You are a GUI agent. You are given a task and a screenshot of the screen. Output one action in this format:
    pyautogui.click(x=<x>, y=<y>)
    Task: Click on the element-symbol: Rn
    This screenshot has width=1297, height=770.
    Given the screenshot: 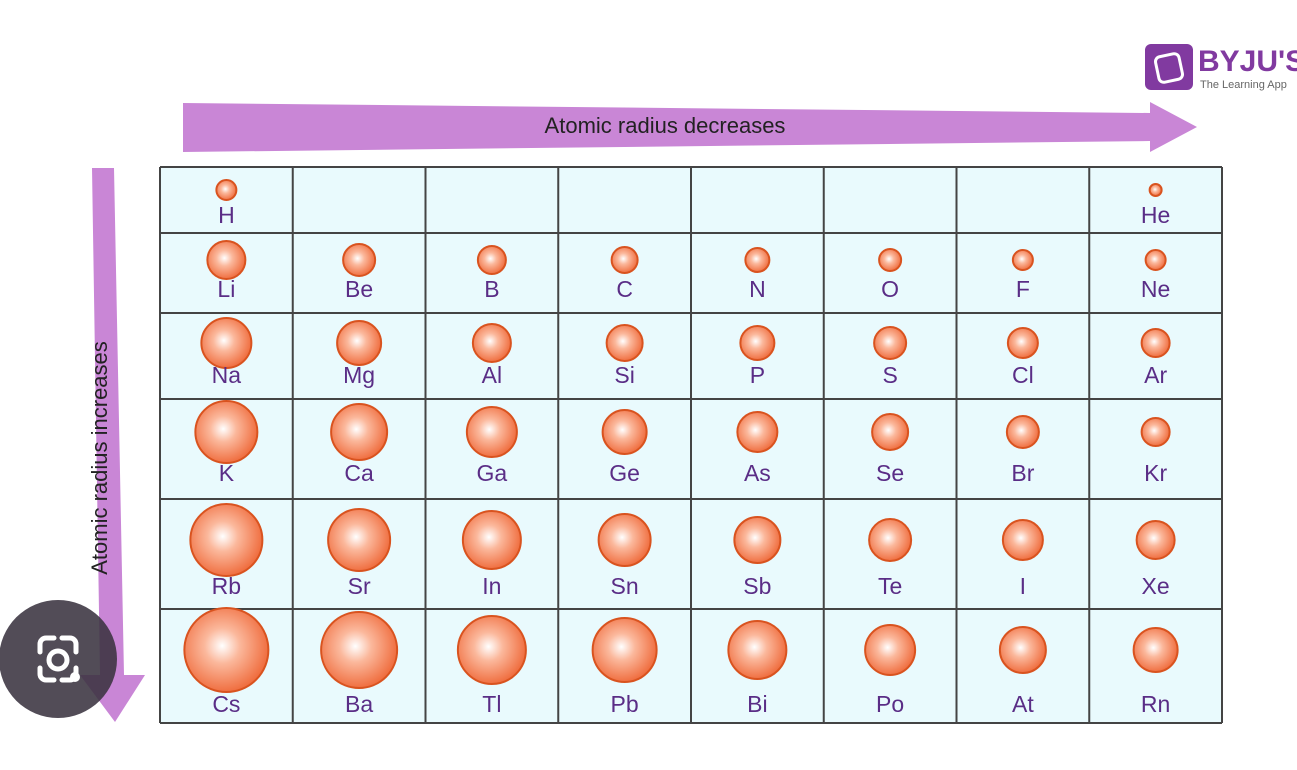 What is the action you would take?
    pyautogui.click(x=1155, y=704)
    